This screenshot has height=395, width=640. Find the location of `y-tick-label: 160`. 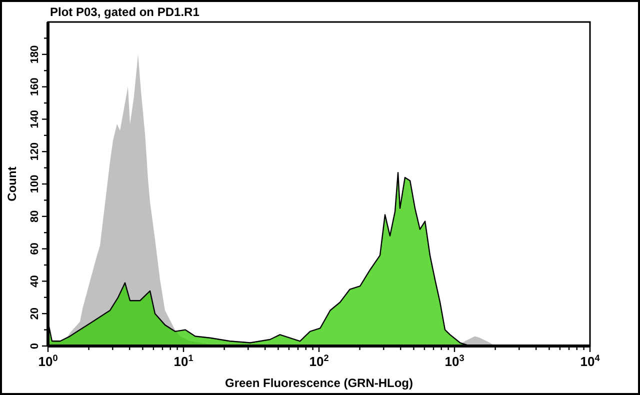

y-tick-label: 160 is located at coordinates (35, 87).